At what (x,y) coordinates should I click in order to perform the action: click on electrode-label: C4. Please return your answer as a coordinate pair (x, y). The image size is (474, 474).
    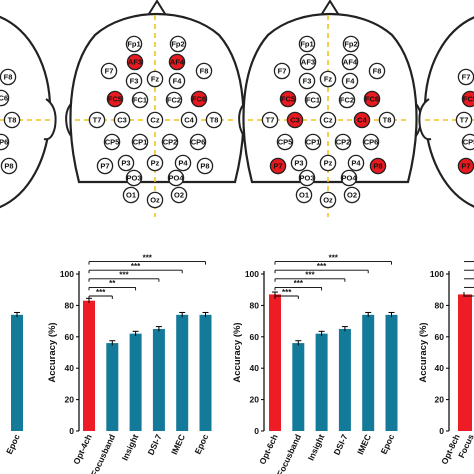
    Looking at the image, I should click on (189, 120).